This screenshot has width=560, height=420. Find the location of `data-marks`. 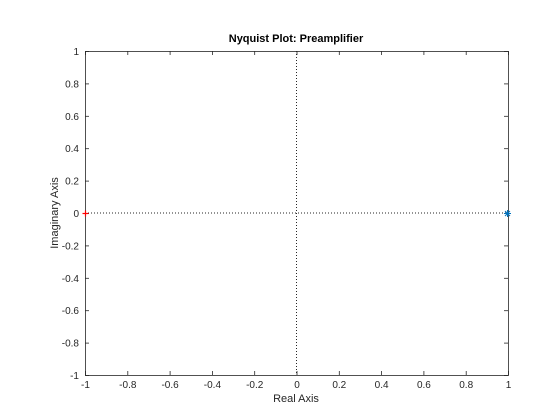

data-marks is located at coordinates (296, 213).